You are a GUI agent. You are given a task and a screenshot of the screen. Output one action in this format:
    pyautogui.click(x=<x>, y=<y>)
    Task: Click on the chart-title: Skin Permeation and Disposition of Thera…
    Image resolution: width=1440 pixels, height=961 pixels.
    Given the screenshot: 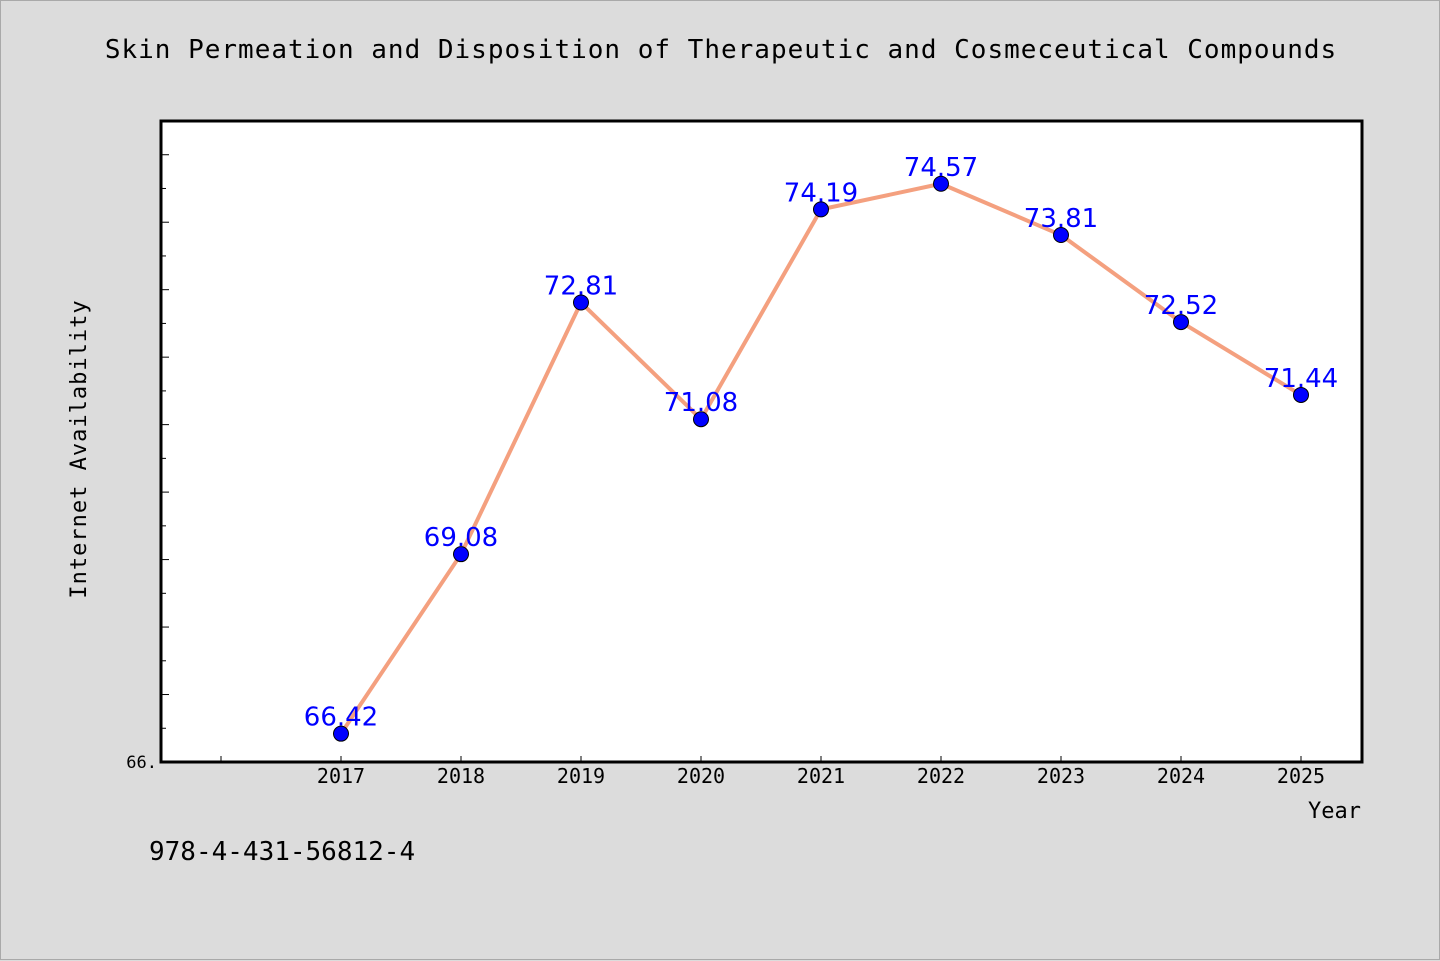 What is the action you would take?
    pyautogui.click(x=721, y=50)
    